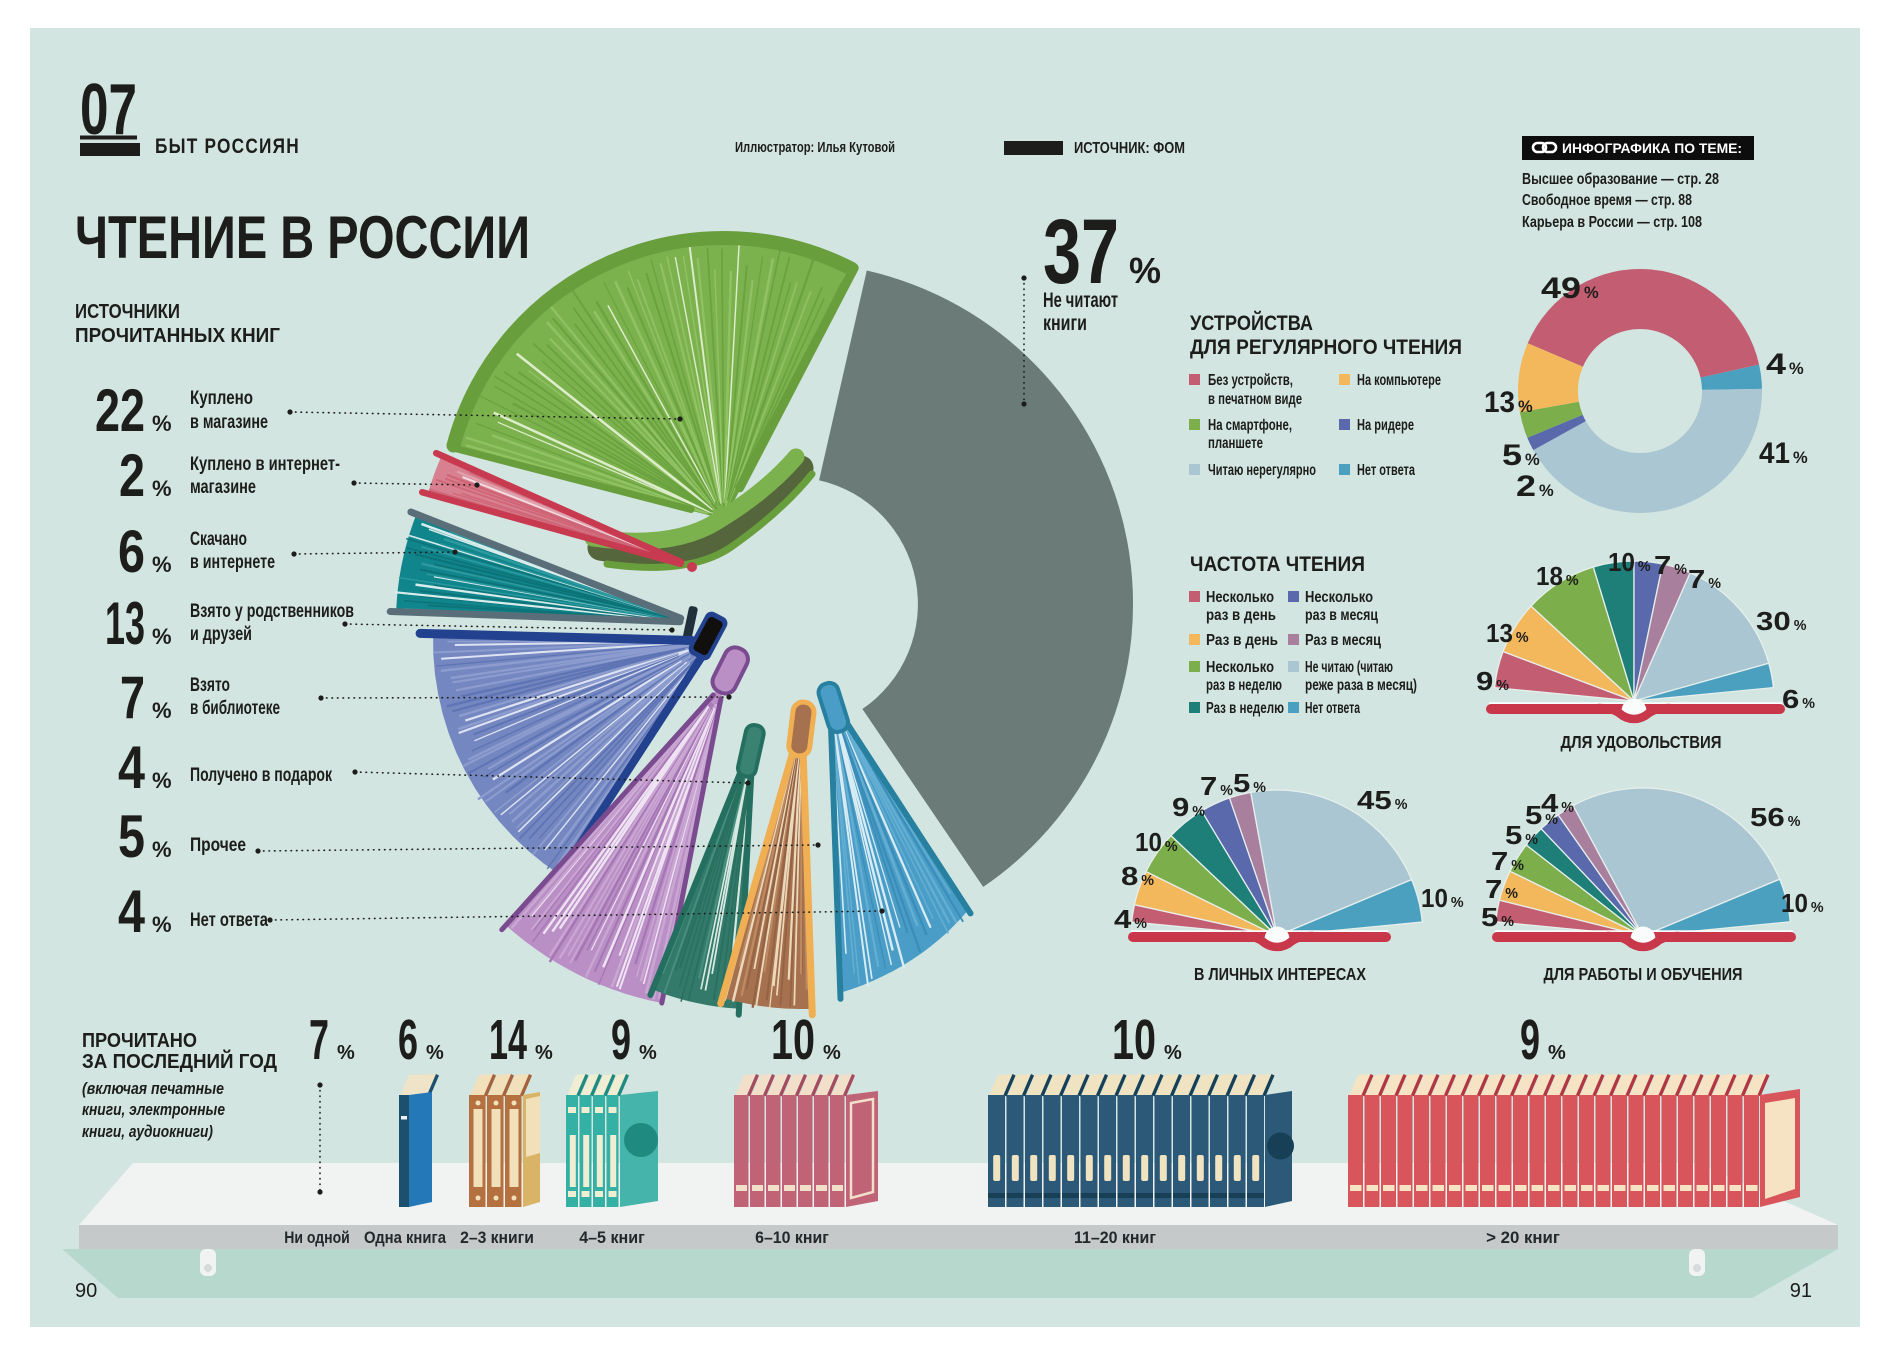  Describe the element at coordinates (218, 539) in the screenshot. I see `svg-text: Скачано` at that location.